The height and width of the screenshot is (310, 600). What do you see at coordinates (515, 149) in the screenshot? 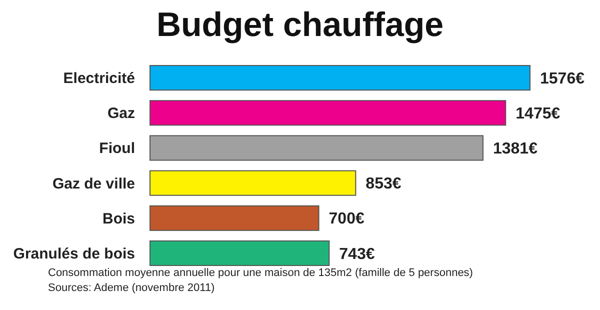
I see `data-label: 1381€` at bounding box center [515, 149].